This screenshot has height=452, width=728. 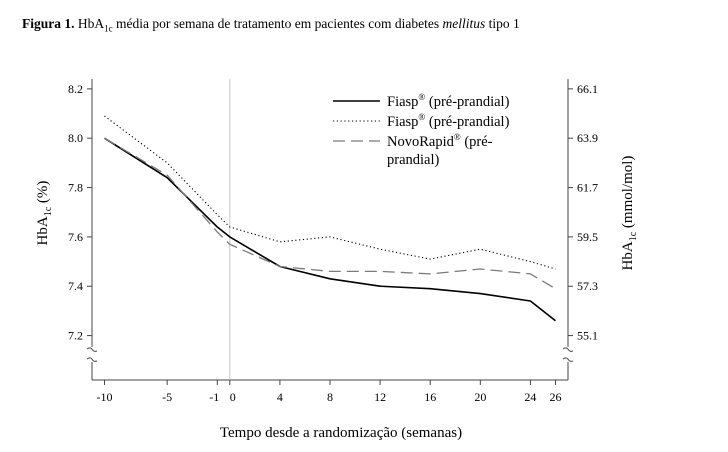 What do you see at coordinates (214, 397) in the screenshot?
I see `x-tick-label: -1` at bounding box center [214, 397].